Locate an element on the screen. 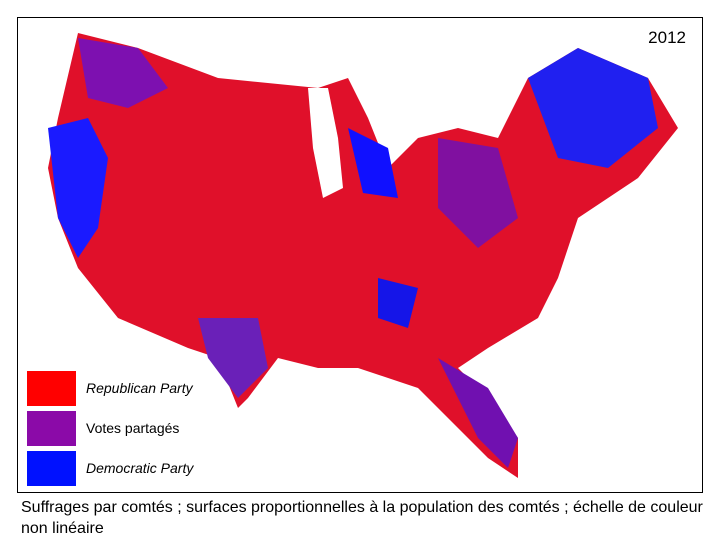 The width and height of the screenshot is (720, 540). blue-northeast is located at coordinates (593, 108).